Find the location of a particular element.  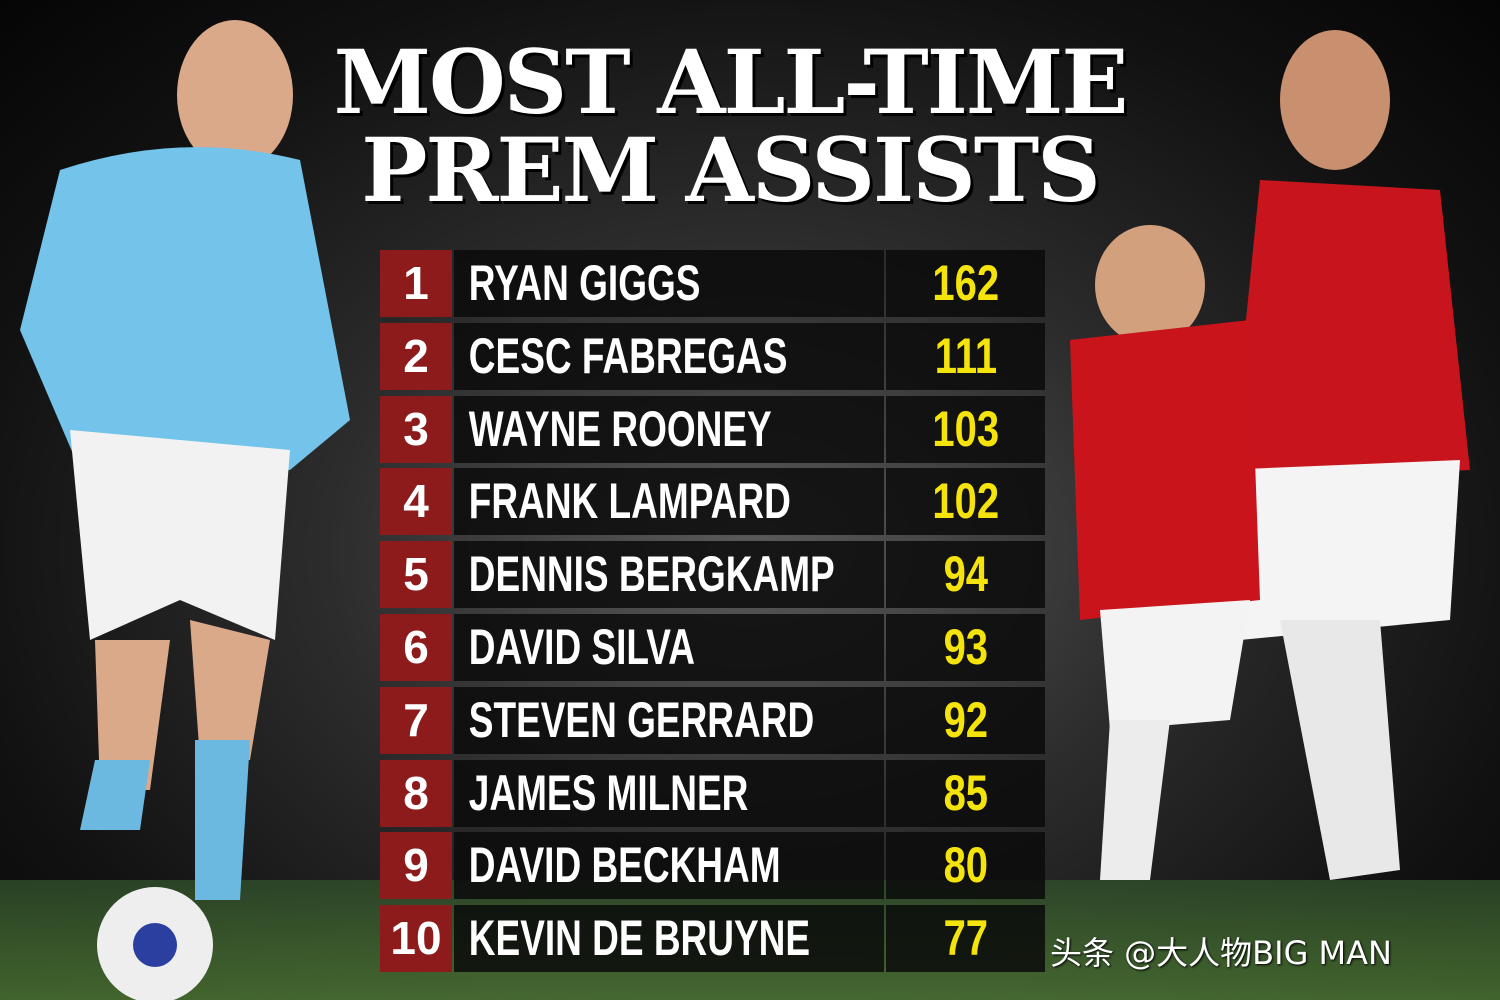

player-name-cell: FRANK LAMPARD is located at coordinates (669, 502).